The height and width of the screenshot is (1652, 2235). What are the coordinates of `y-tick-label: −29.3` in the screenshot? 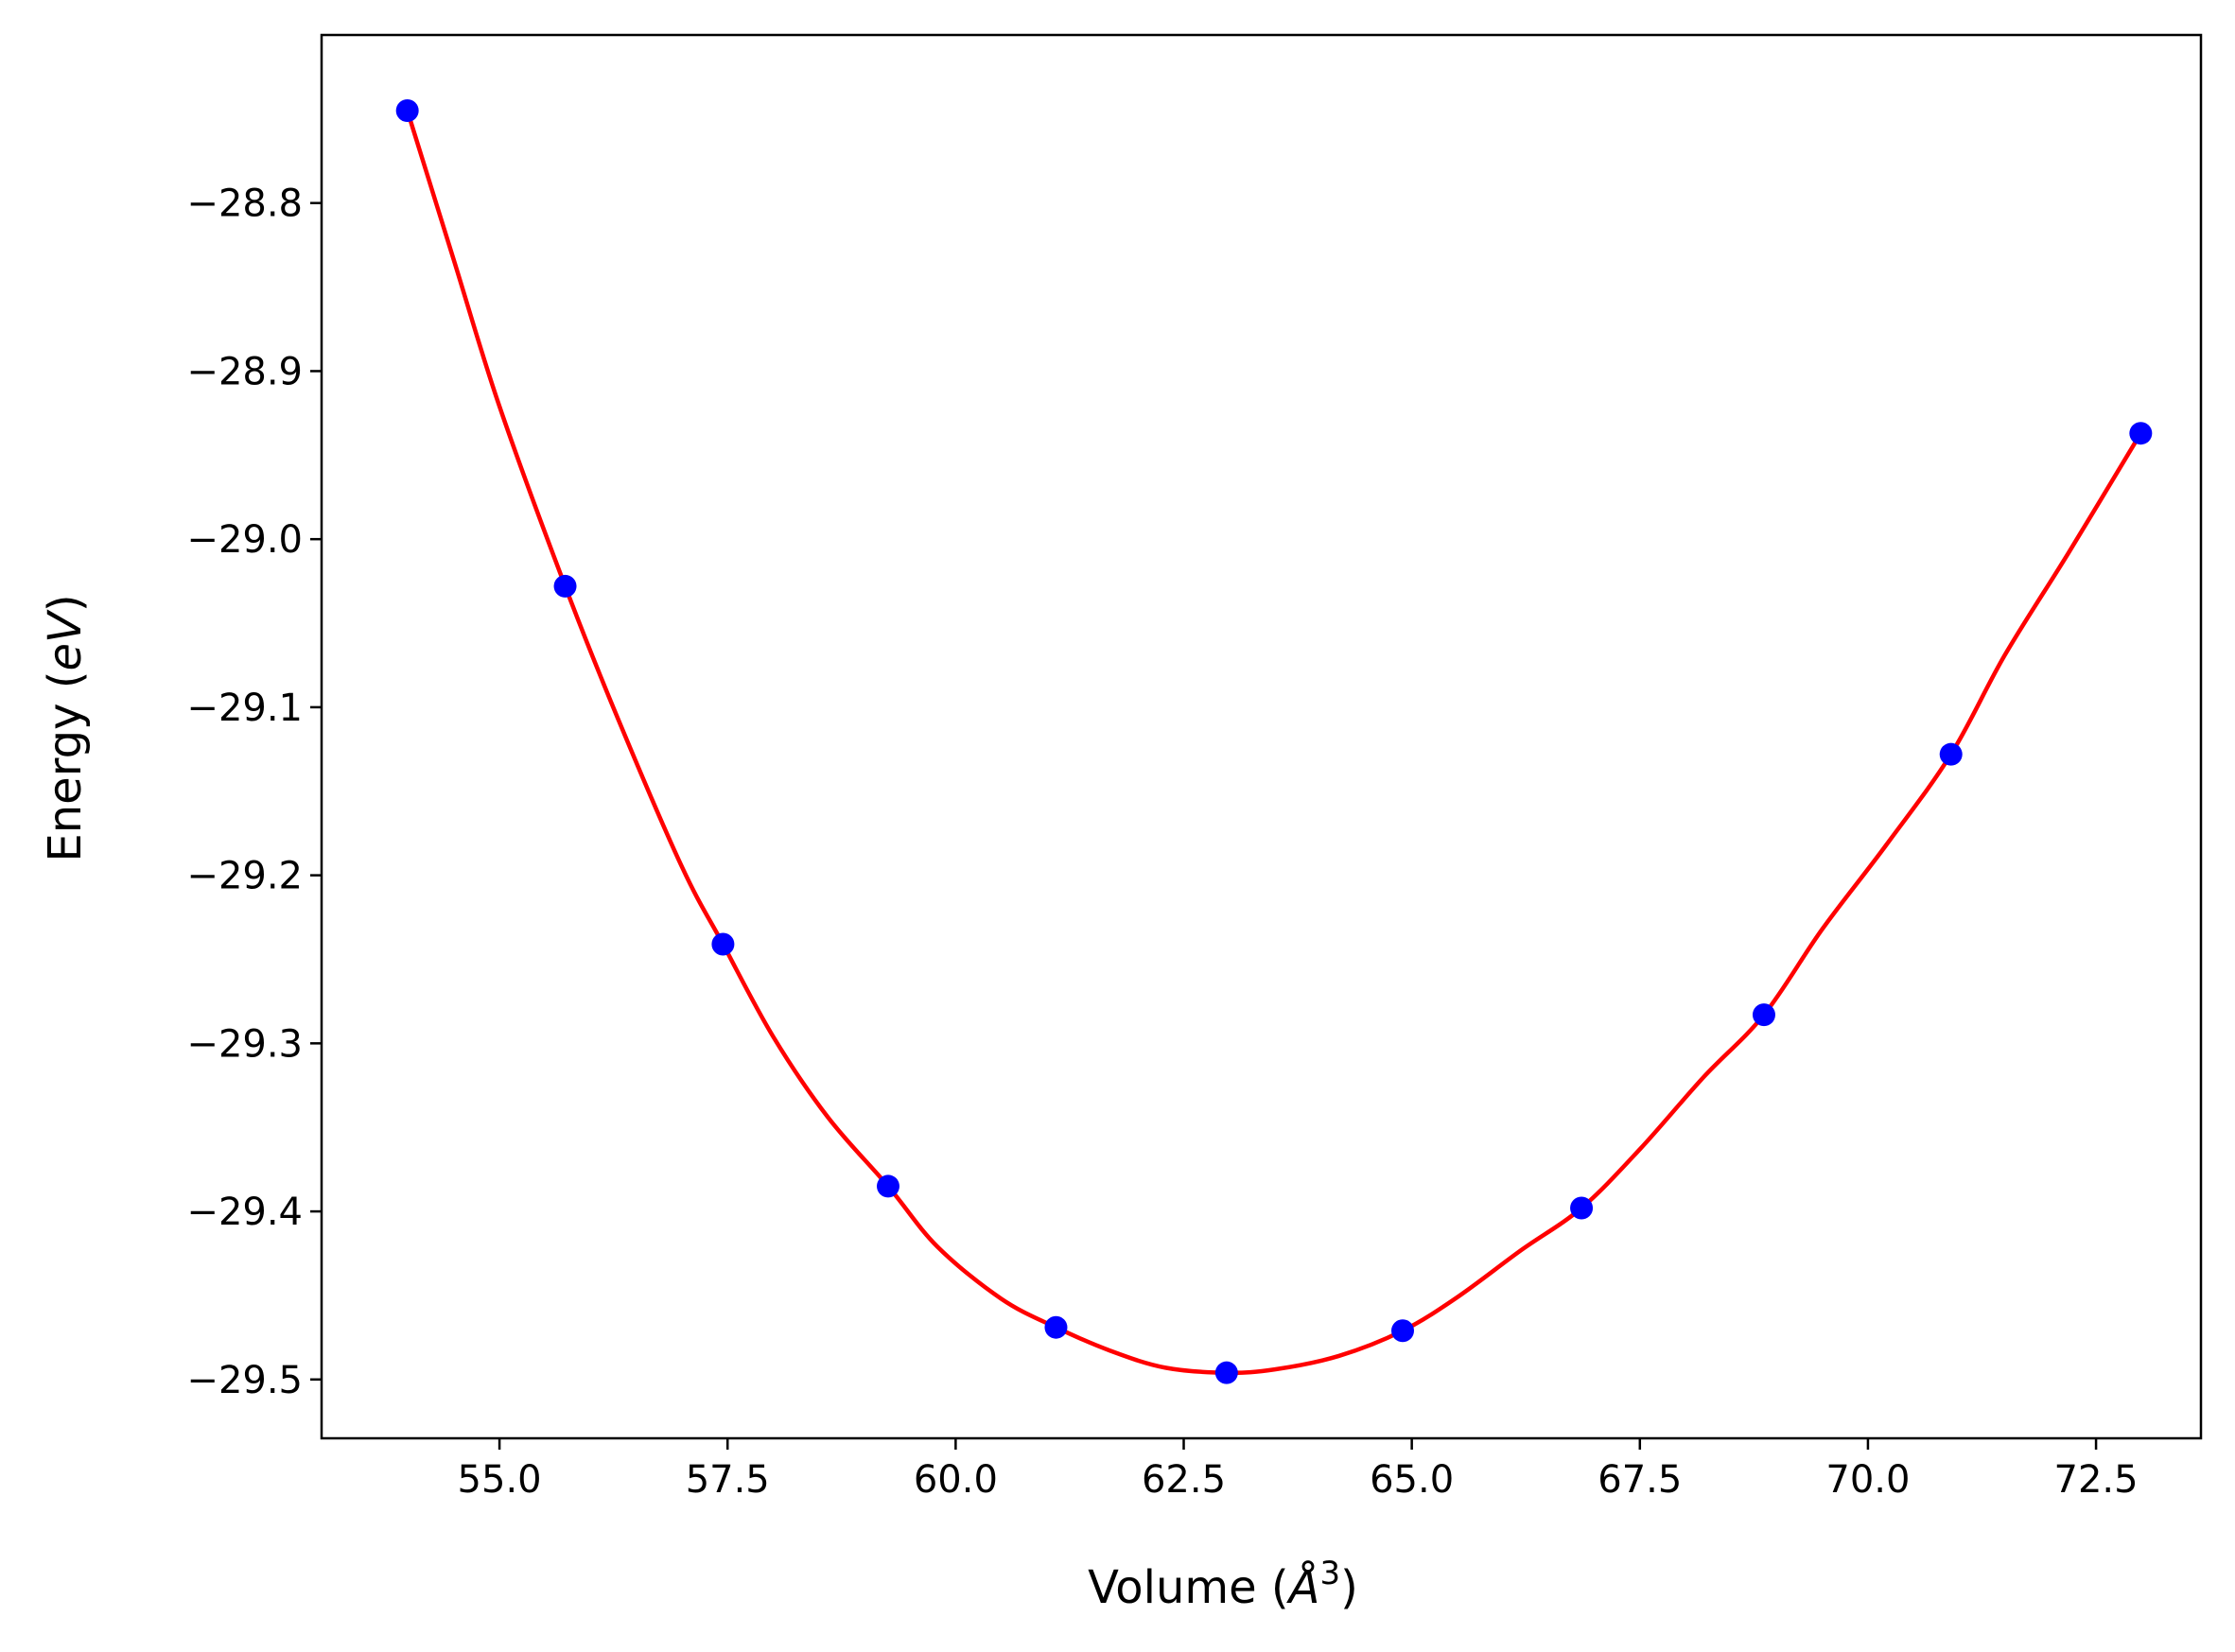 It's located at (244, 1044).